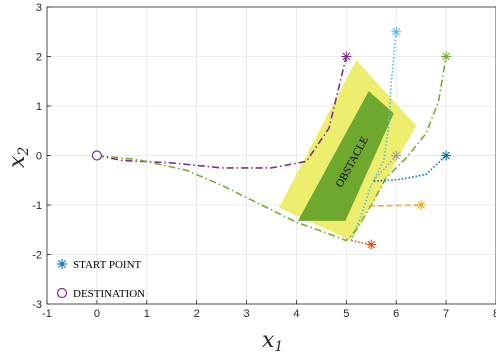  I want to click on x-tick-label: 0, so click(97, 314).